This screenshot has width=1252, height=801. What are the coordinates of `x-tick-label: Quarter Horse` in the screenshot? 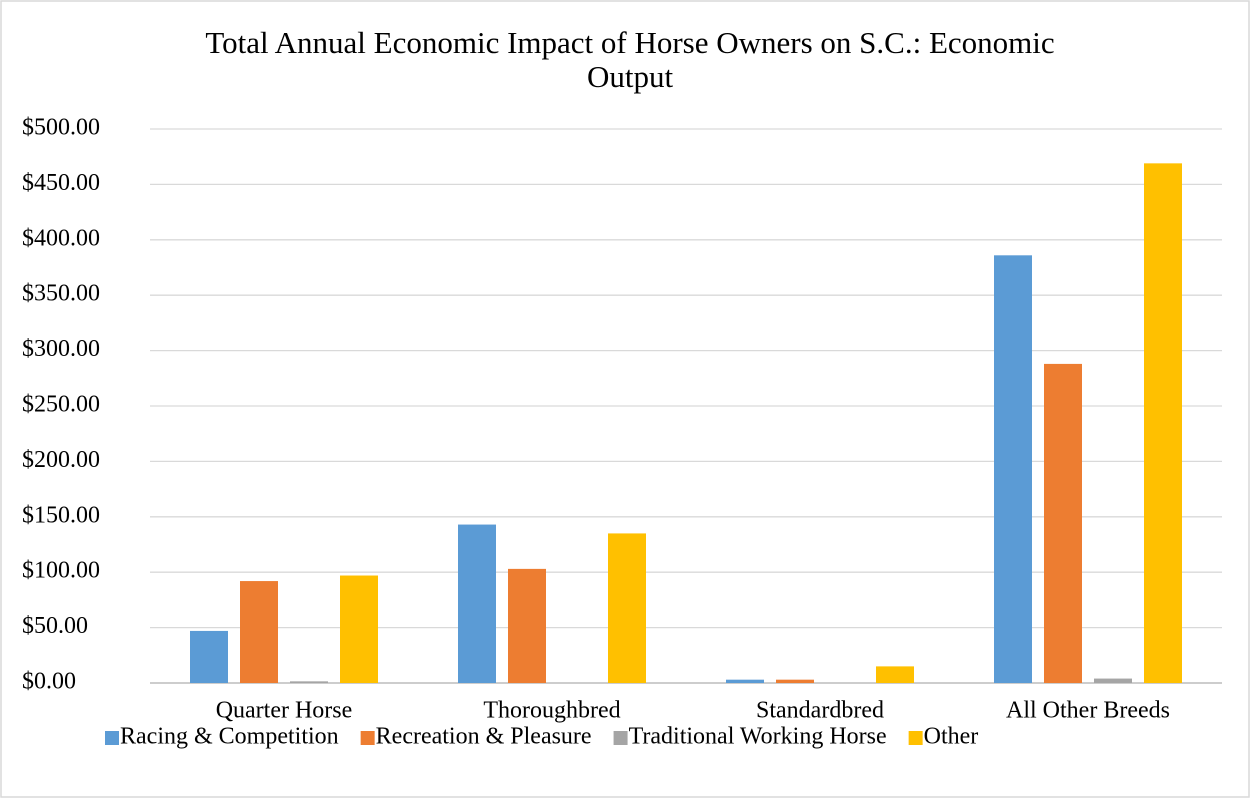 It's located at (284, 711).